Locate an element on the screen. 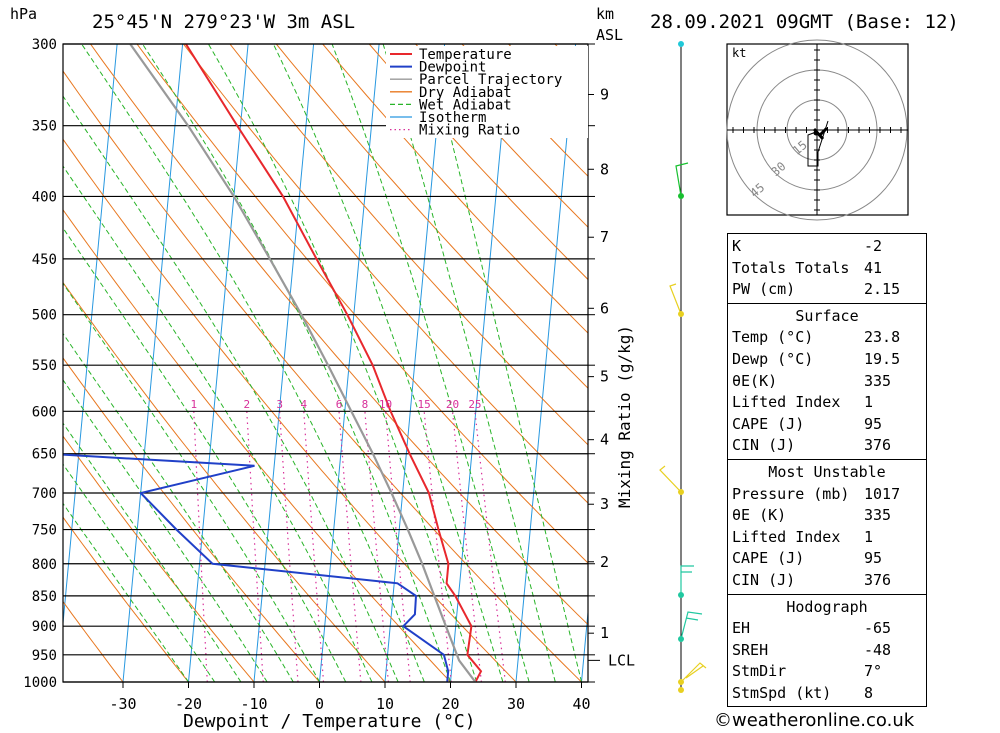  mixing-ratio-value-label: 20 is located at coordinates (452, 404).